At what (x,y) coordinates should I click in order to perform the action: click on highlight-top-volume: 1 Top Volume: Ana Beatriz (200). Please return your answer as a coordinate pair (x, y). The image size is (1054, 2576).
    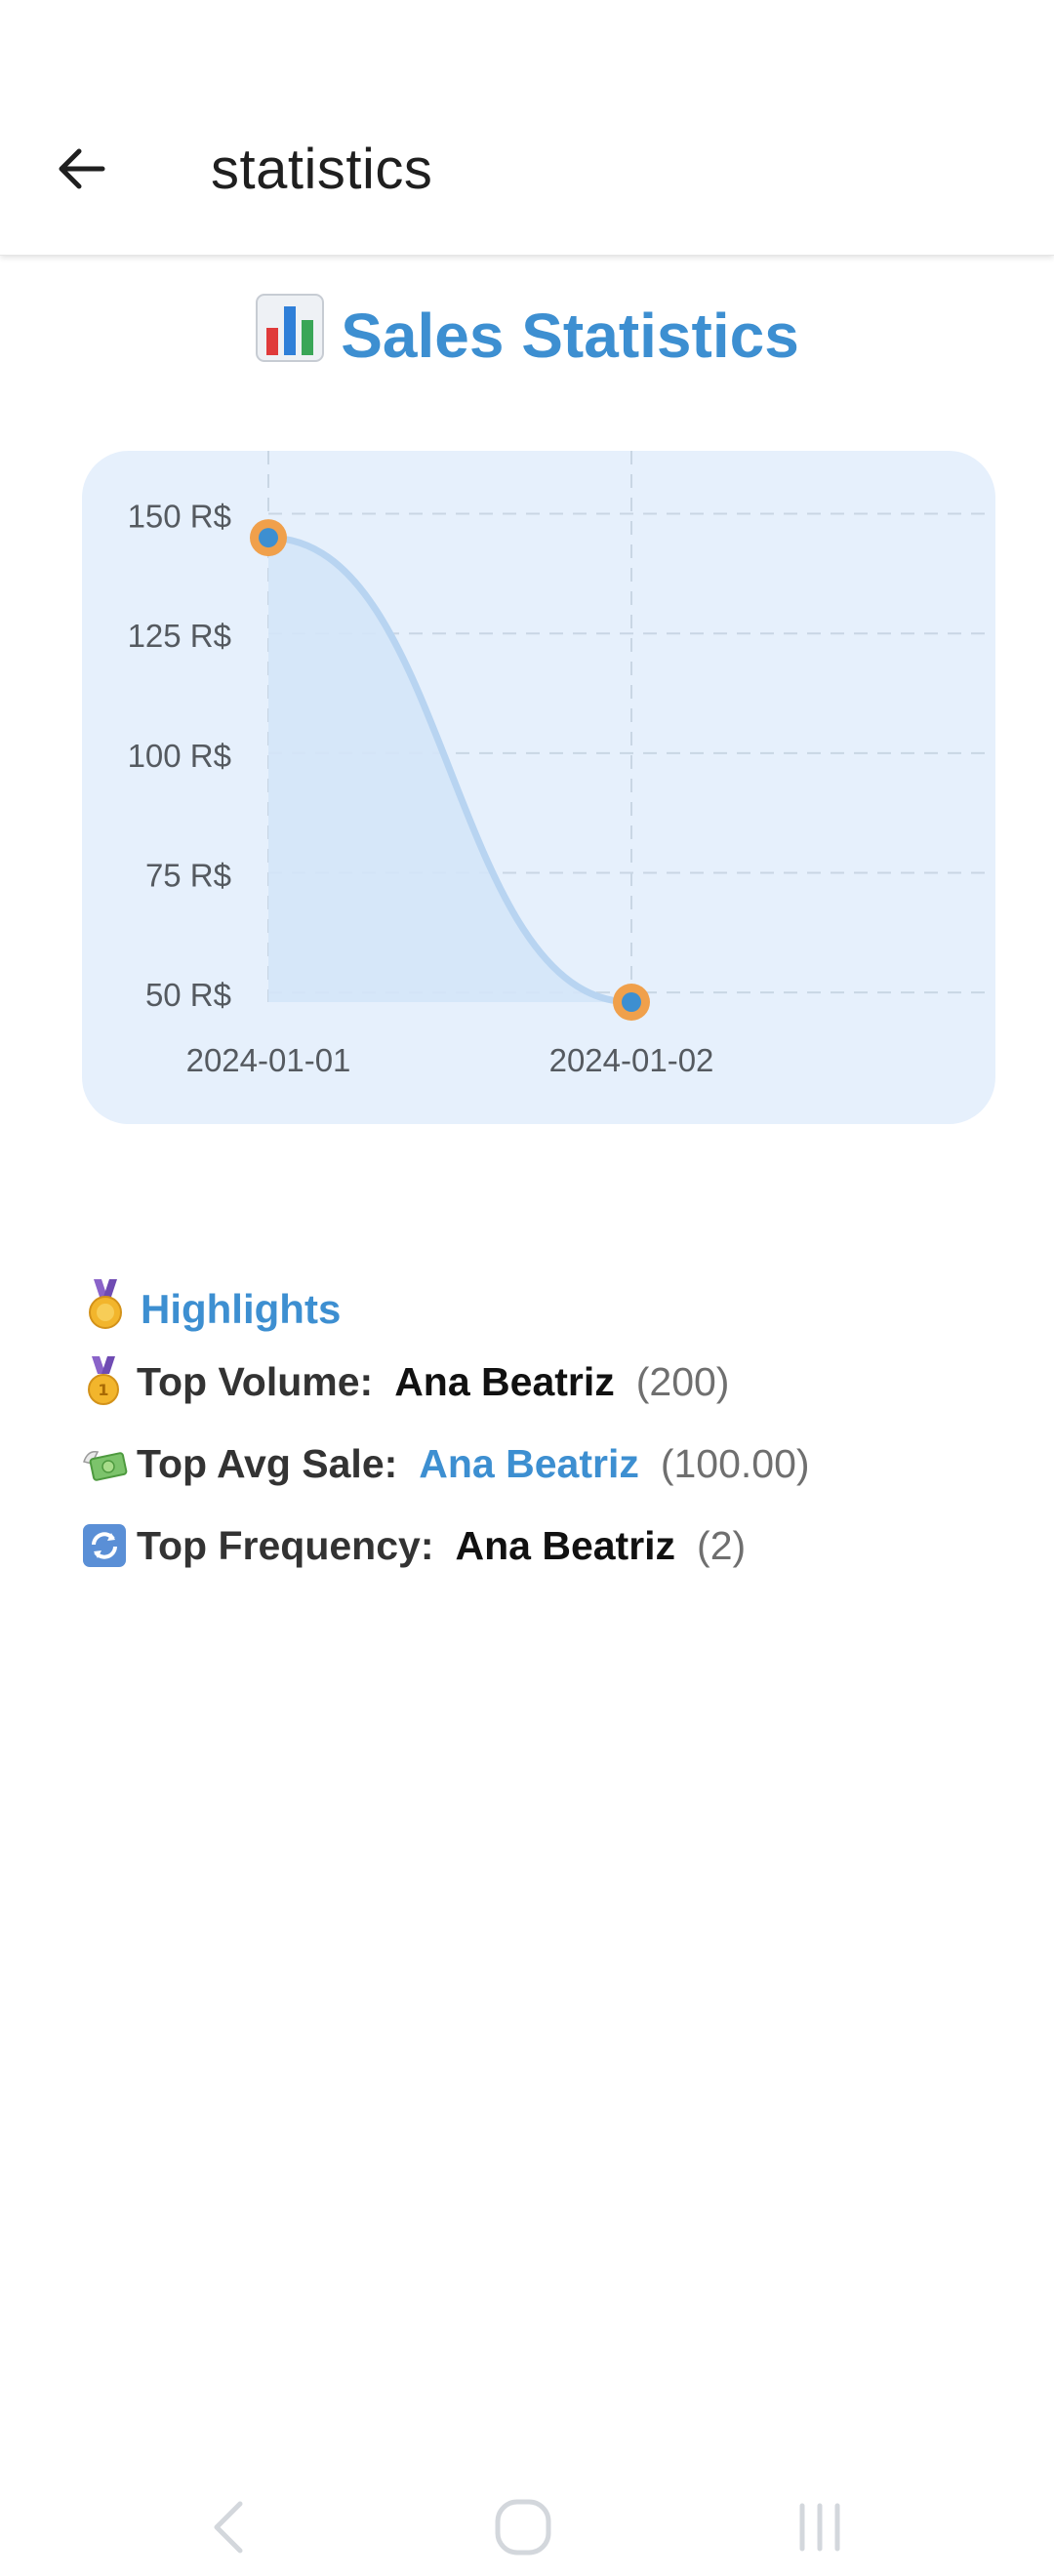
    Looking at the image, I should click on (546, 1382).